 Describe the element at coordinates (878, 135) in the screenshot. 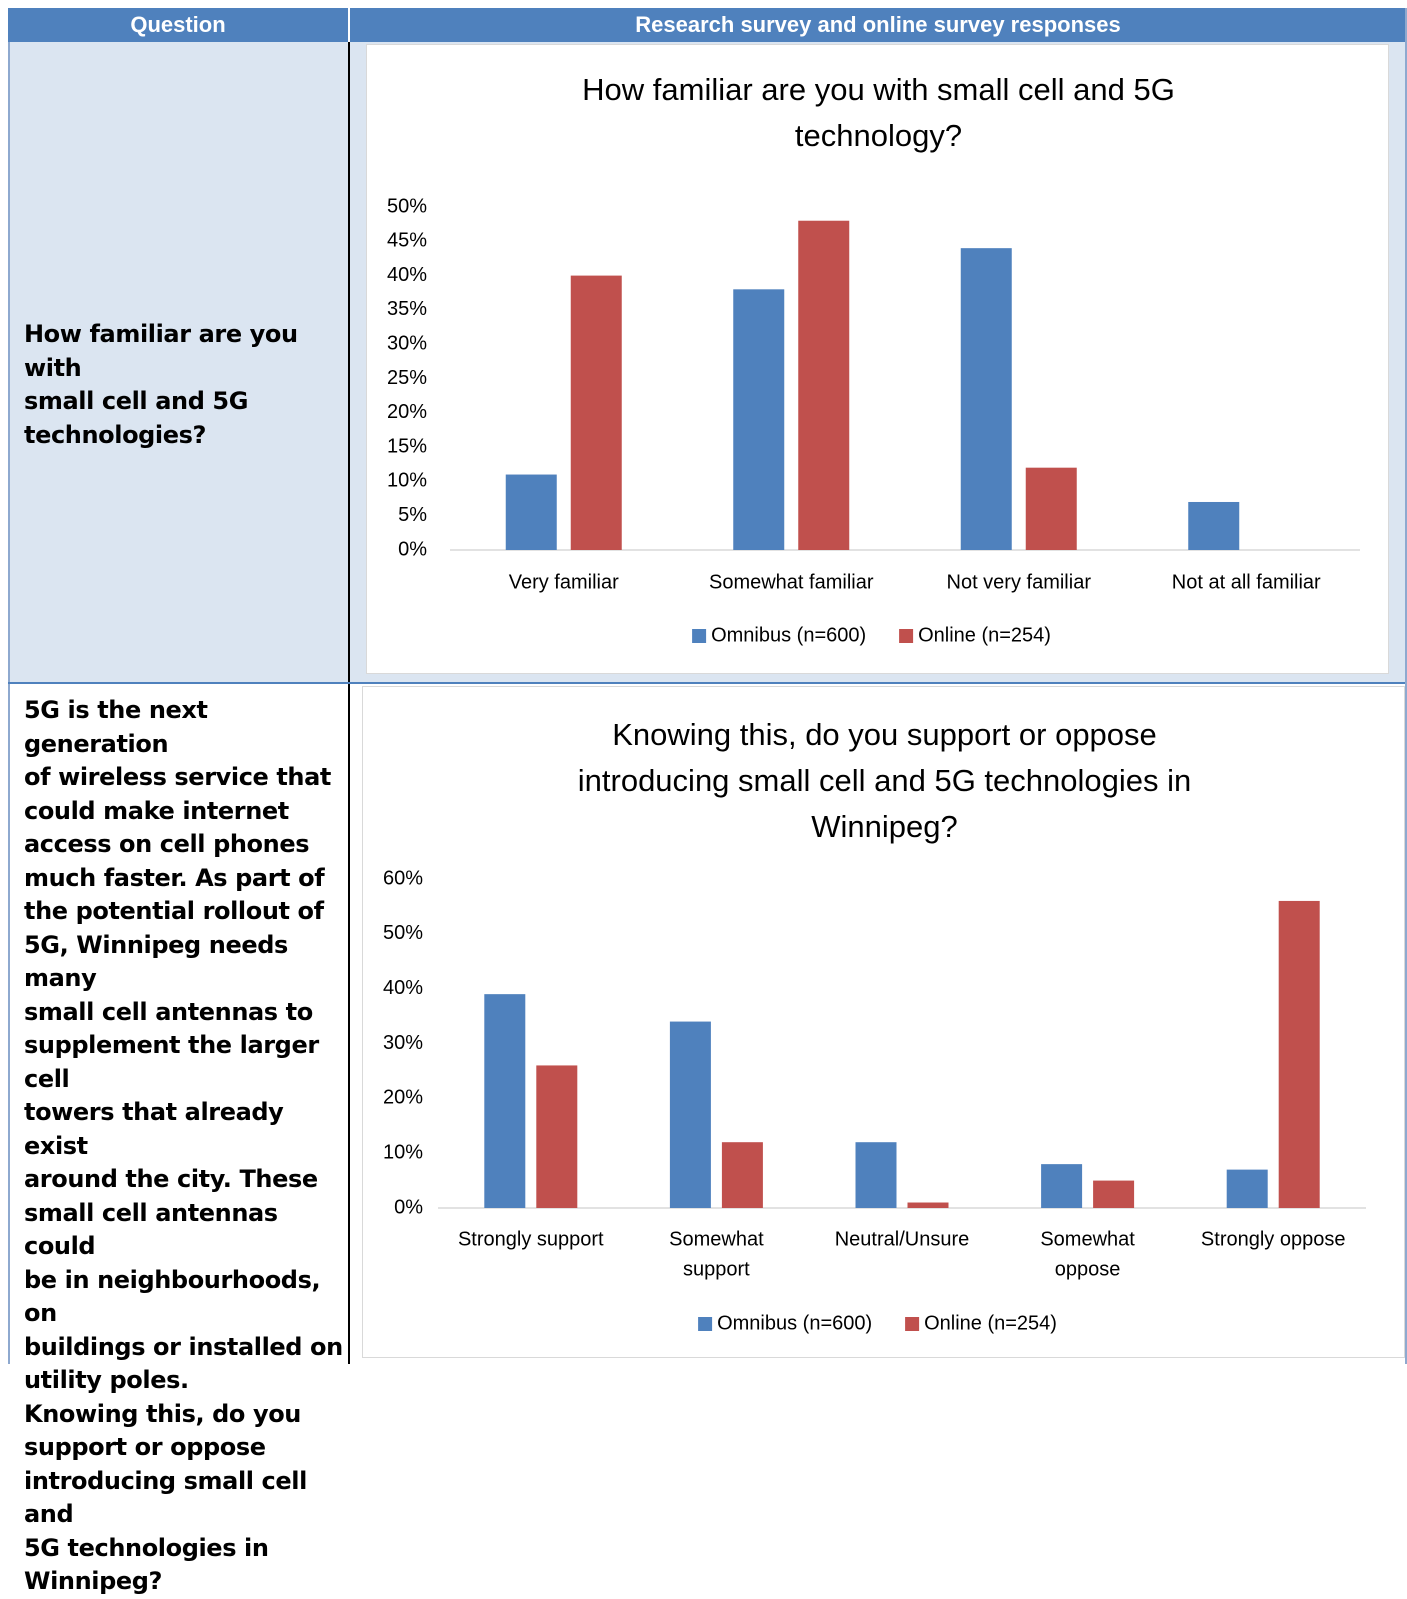

I see `chart-title-line: technology?` at that location.